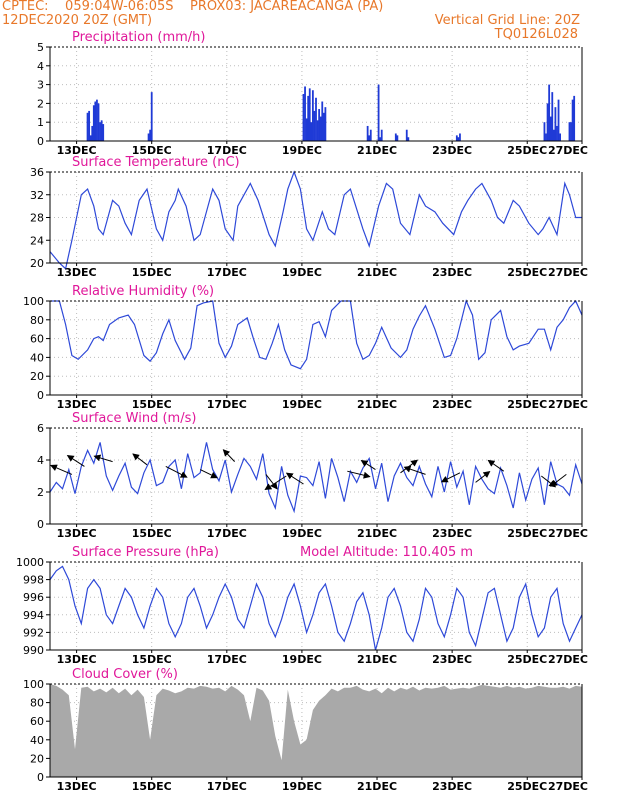 This screenshot has width=618, height=800. What do you see at coordinates (145, 552) in the screenshot?
I see `panel-title-pres: Surface Pressure (hPa)` at bounding box center [145, 552].